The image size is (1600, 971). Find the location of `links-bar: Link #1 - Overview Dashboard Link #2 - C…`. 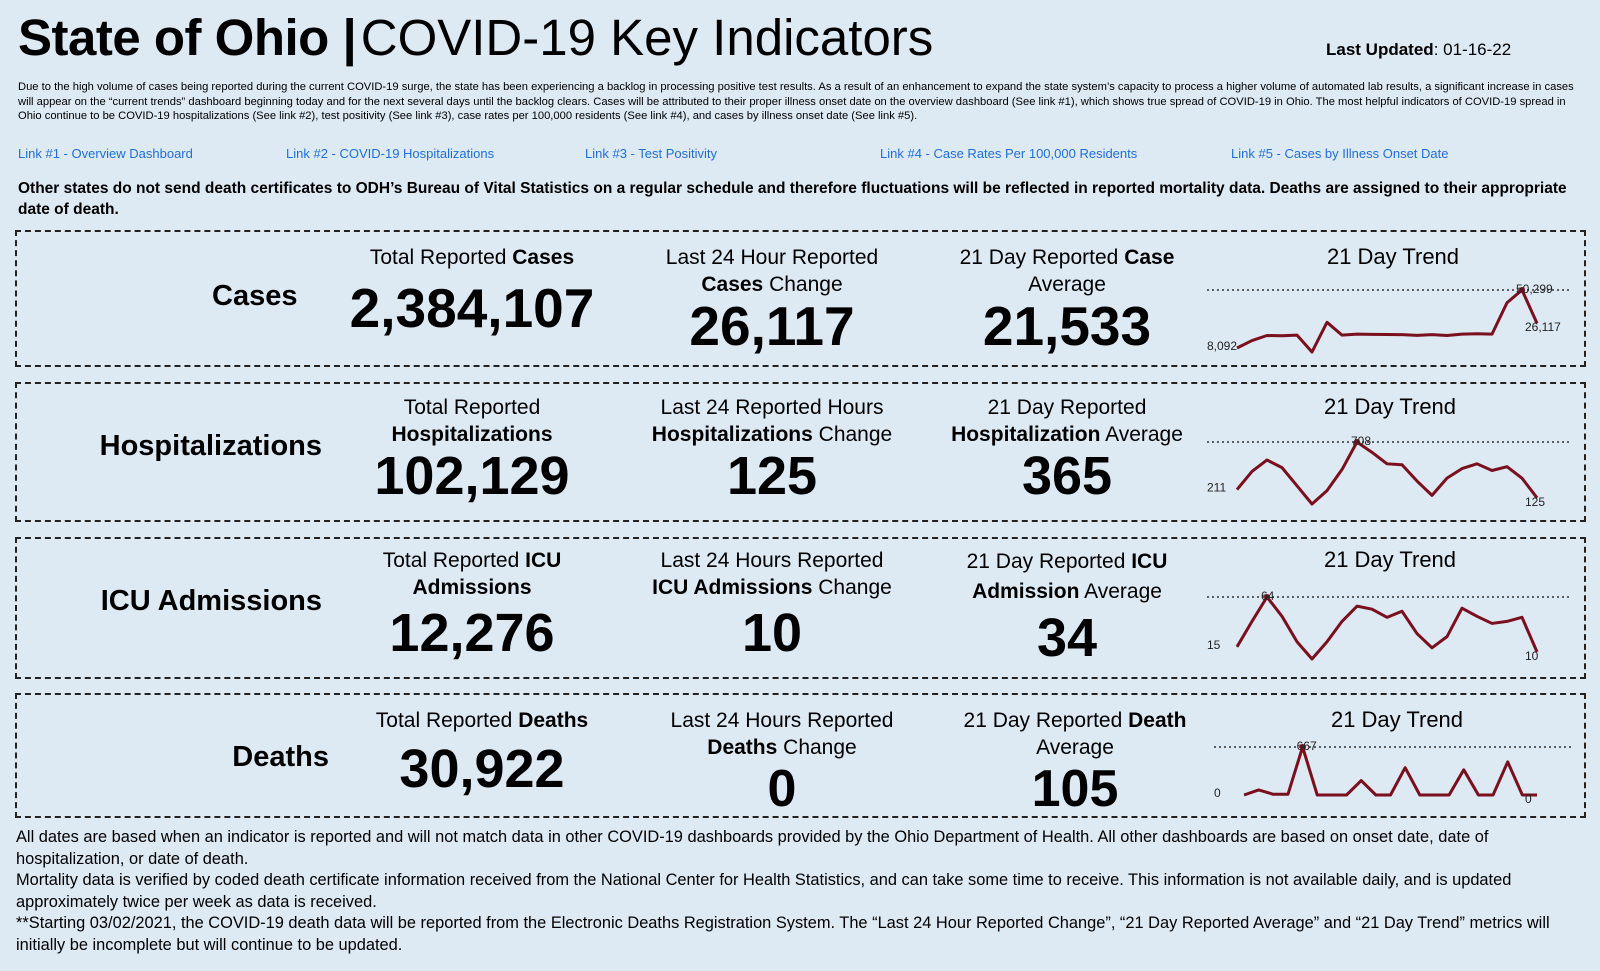

links-bar: Link #1 - Overview Dashboard Link #2 - C… is located at coordinates (800, 156).